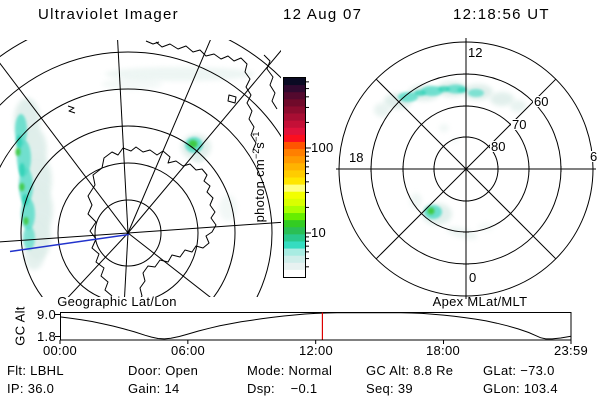 The height and width of the screenshot is (400, 600). I want to click on orbit-track-line, so click(69, 243).